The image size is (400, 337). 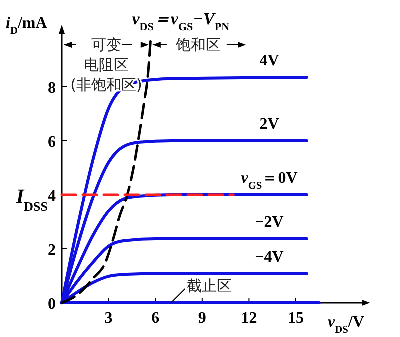 What do you see at coordinates (269, 257) in the screenshot?
I see `series-label: −4V` at bounding box center [269, 257].